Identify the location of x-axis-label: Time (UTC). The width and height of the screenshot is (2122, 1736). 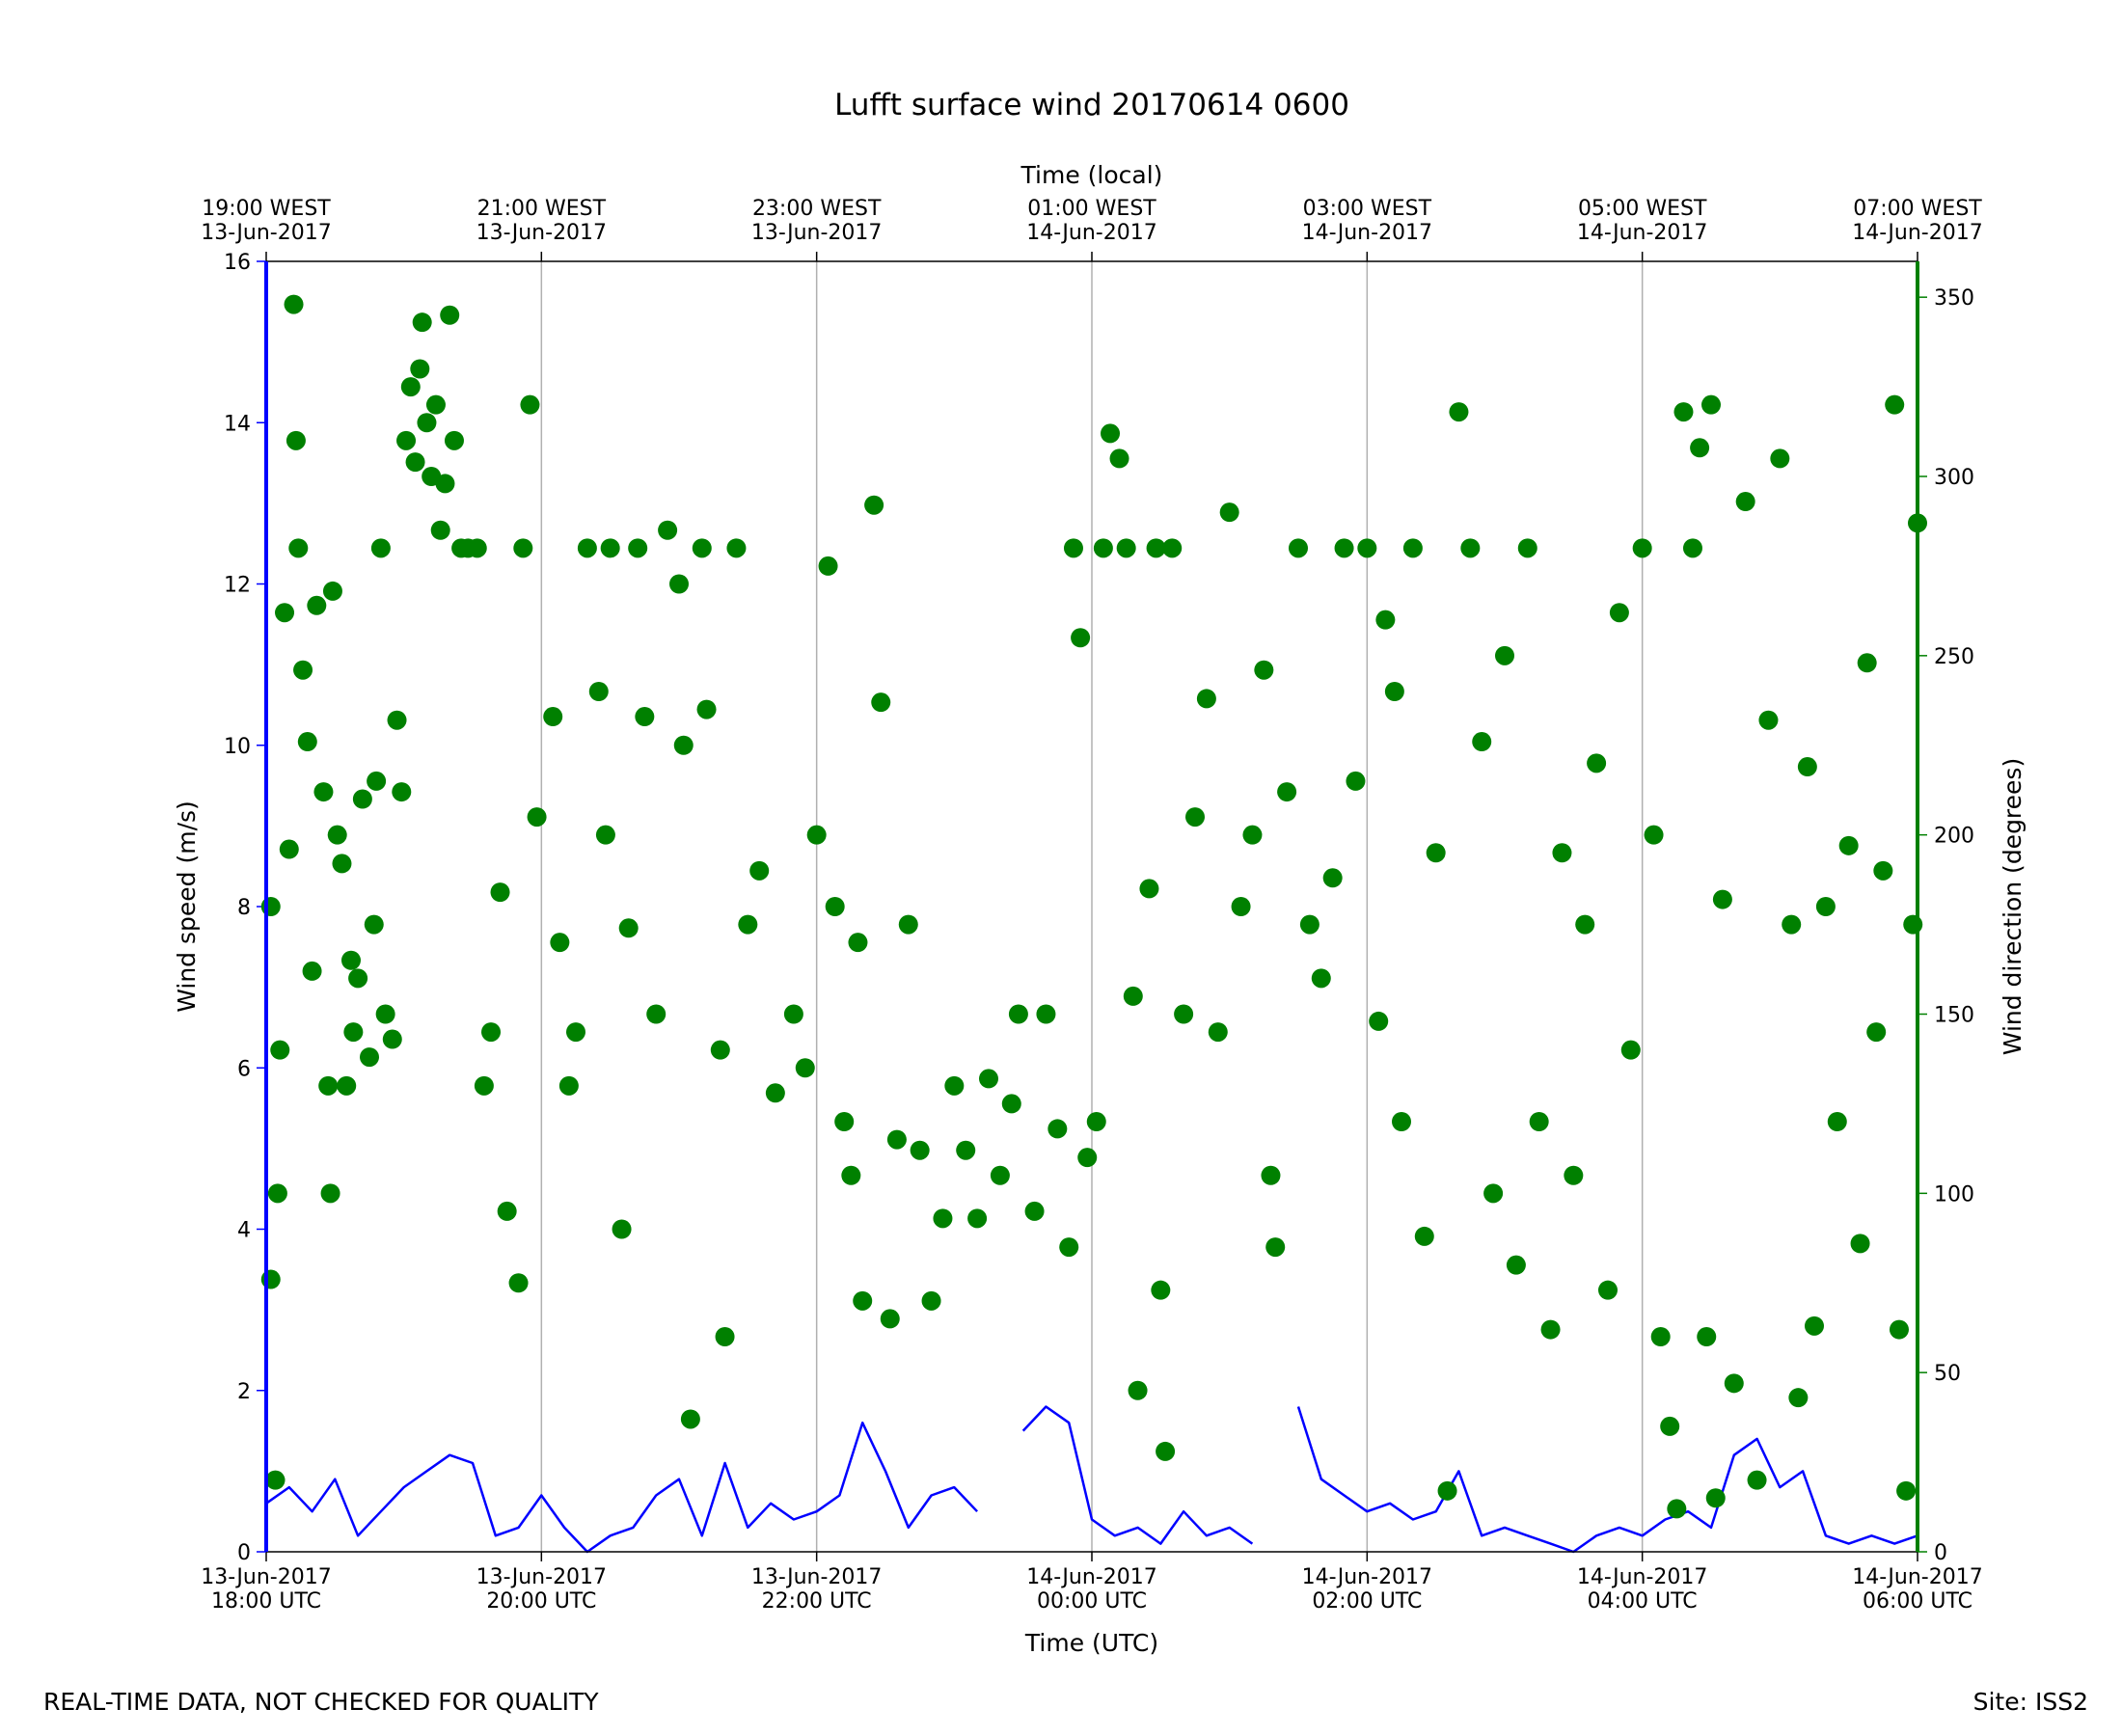
(1091, 1643).